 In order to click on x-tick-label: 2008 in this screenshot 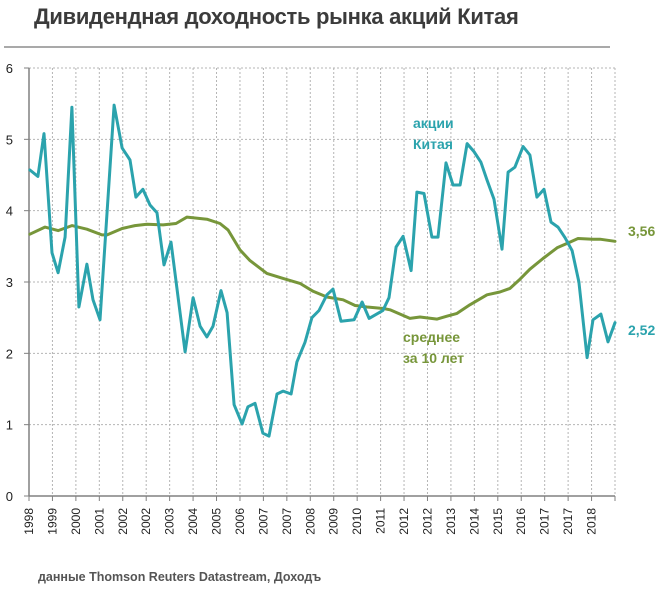, I will do `click(310, 521)`.